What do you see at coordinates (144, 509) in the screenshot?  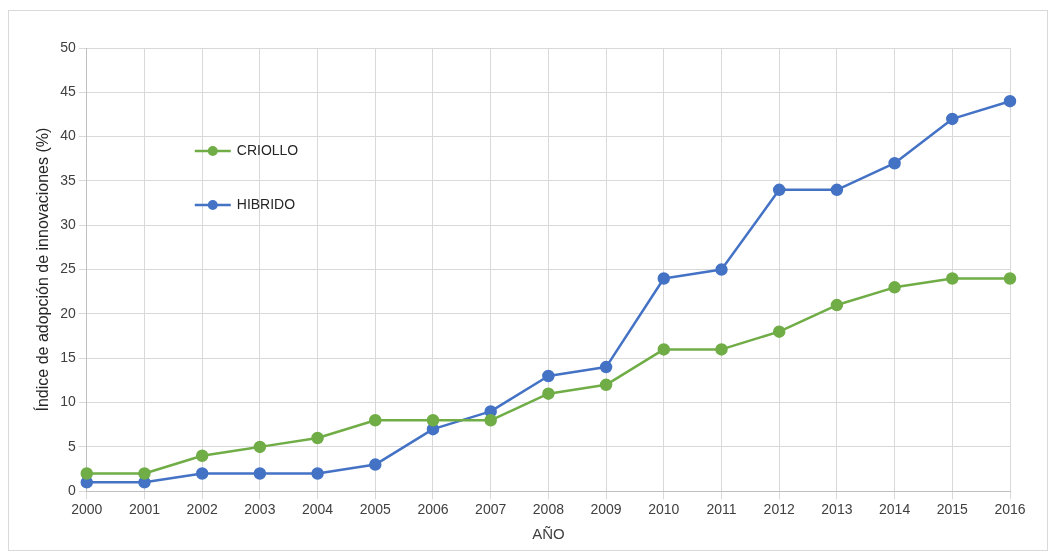 I see `x-tick-label: 2001` at bounding box center [144, 509].